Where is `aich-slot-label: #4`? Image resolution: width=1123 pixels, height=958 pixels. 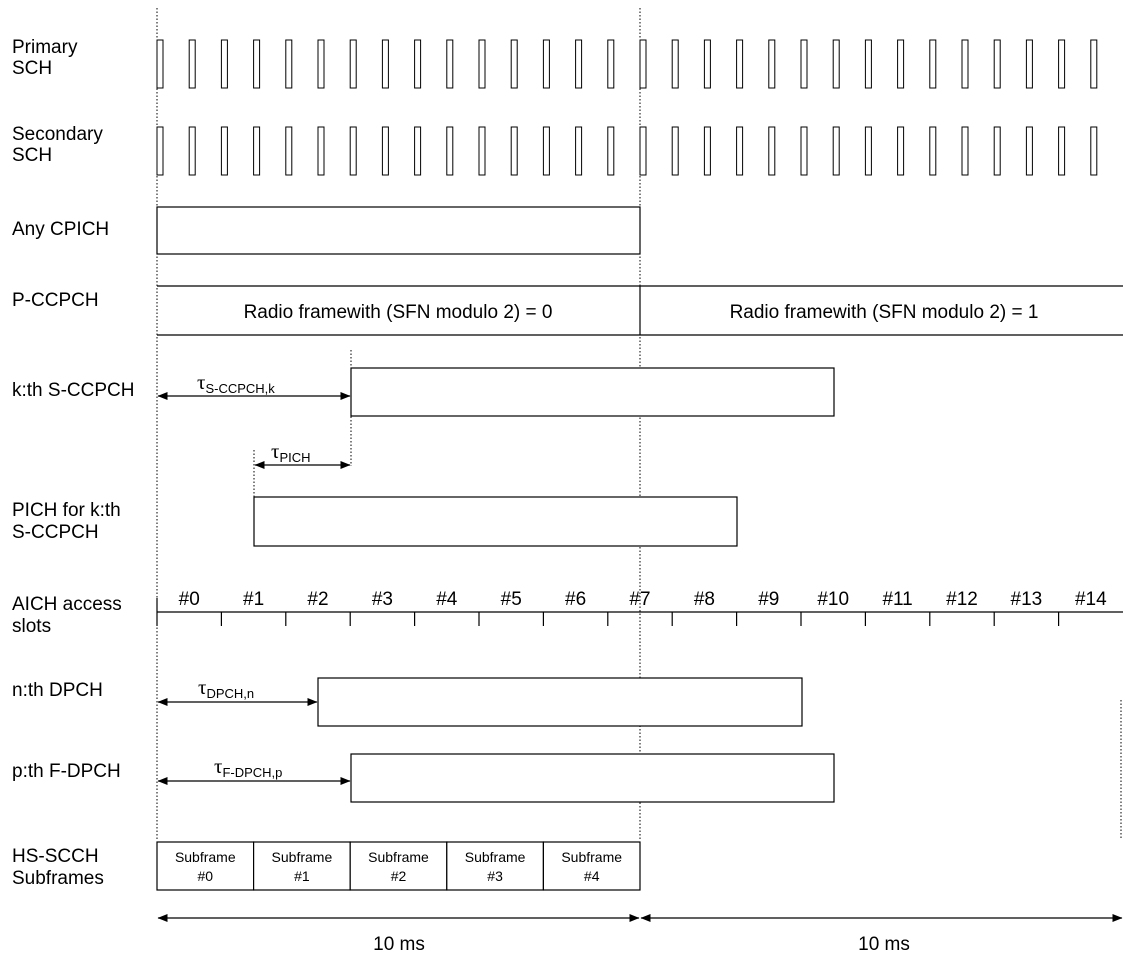 aich-slot-label: #4 is located at coordinates (447, 599).